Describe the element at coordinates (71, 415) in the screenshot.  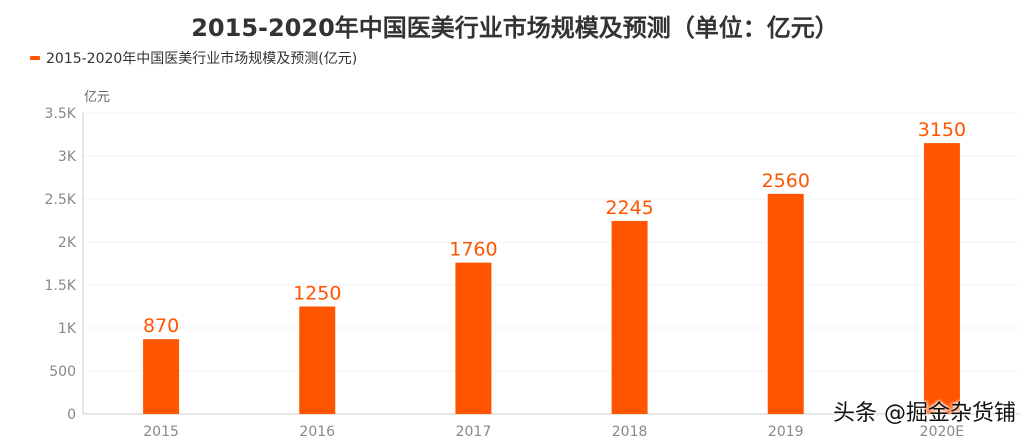
I see `y-tick-label: 0` at that location.